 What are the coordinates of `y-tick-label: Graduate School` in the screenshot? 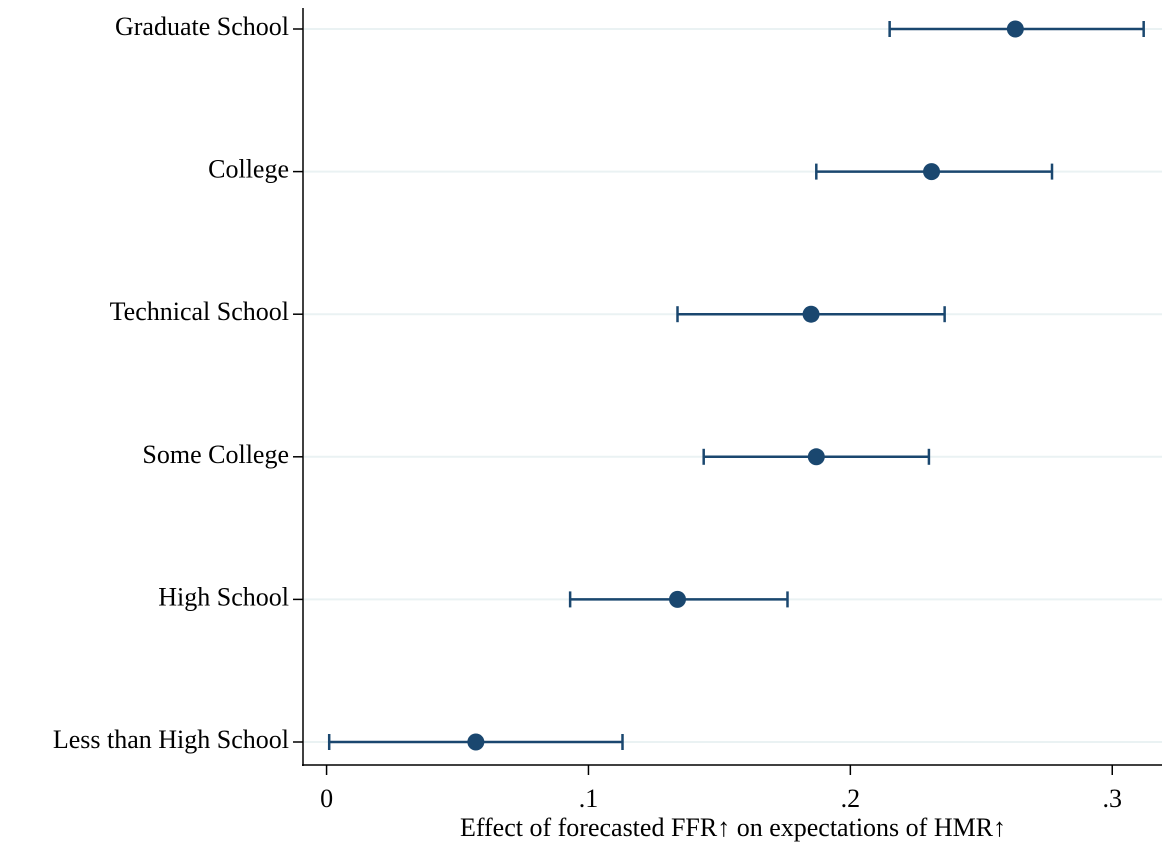 It's located at (202, 26).